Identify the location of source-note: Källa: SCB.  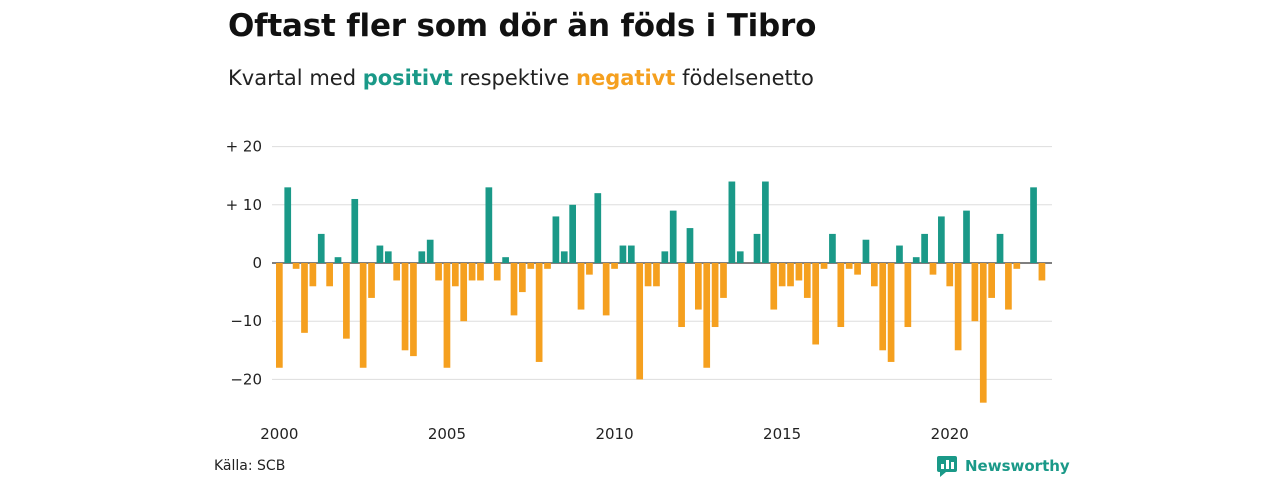
(250, 466).